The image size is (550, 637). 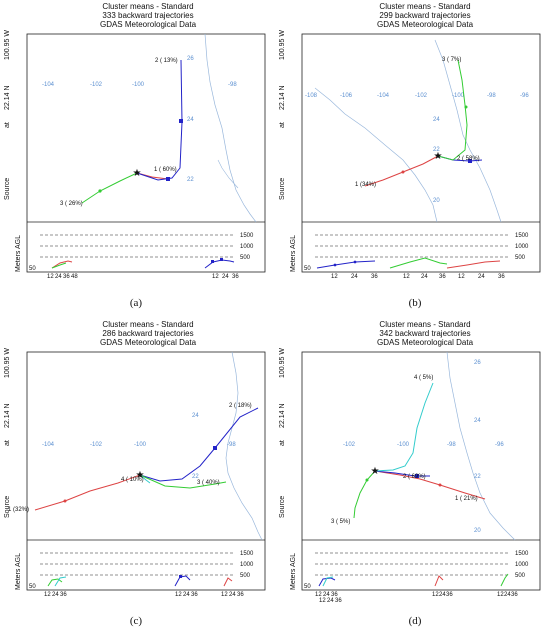 What do you see at coordinates (190, 120) in the screenshot?
I see `lat-tick: 24` at bounding box center [190, 120].